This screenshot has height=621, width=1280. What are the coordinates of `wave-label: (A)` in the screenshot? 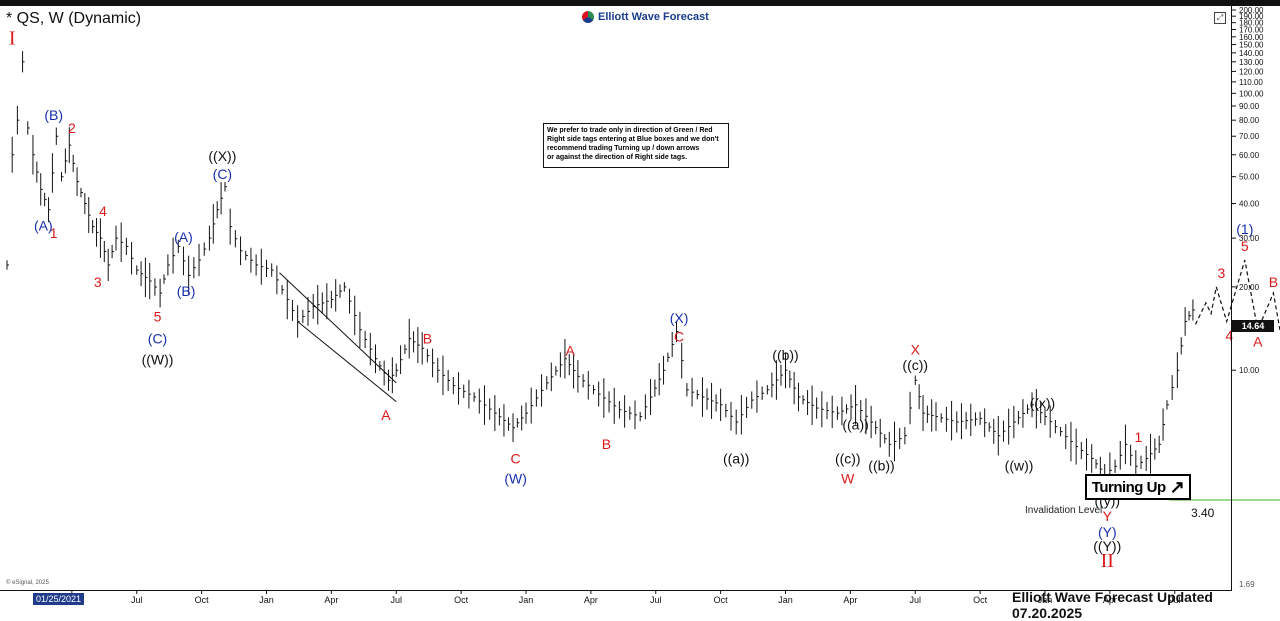 It's located at (183, 237).